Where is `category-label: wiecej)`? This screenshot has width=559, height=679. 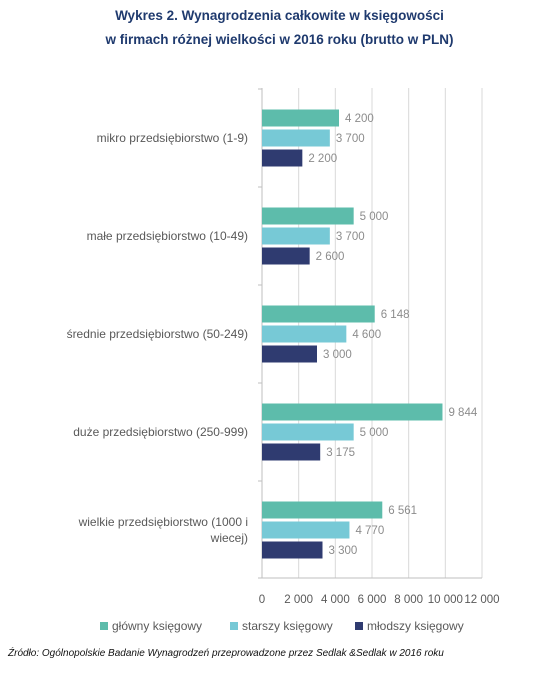 category-label: wiecej) is located at coordinates (229, 538).